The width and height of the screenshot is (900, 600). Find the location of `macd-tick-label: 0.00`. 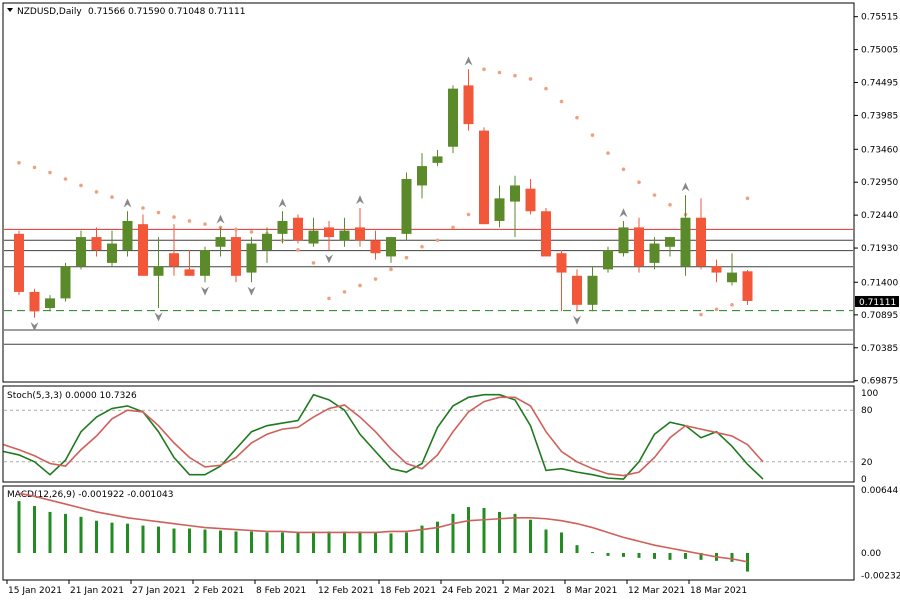

macd-tick-label: 0.00 is located at coordinates (871, 554).